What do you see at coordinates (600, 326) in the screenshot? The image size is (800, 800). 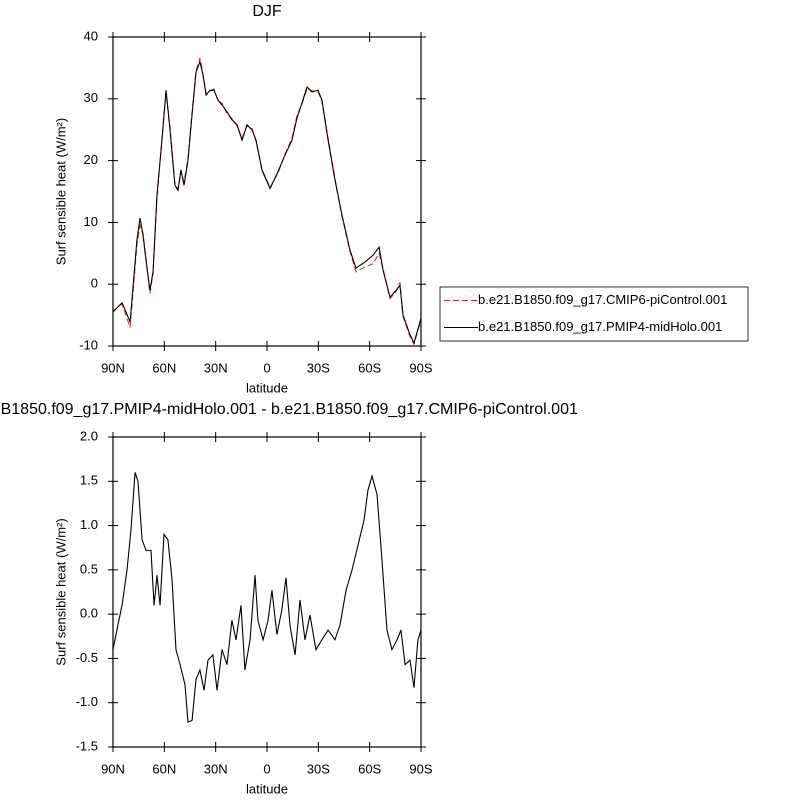 I see `legend-label: b.e21.B1850.f09_g17.PMIP4-midHolo.001` at bounding box center [600, 326].